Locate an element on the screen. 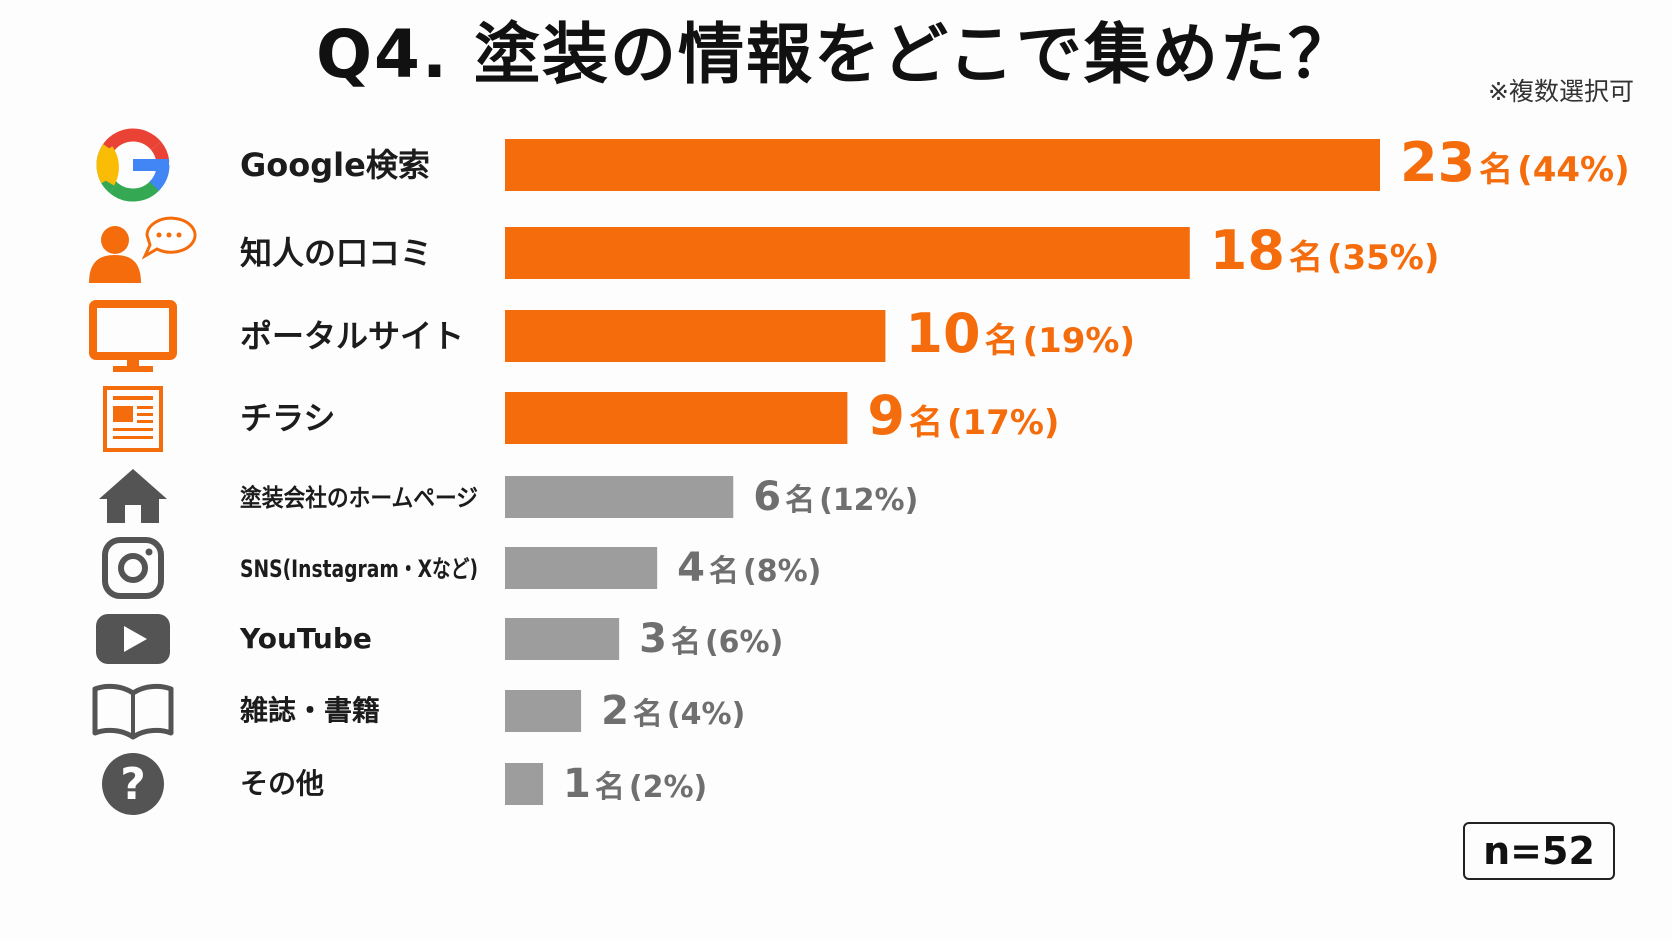 The image size is (1672, 941). sample-size-box: n=52 is located at coordinates (1539, 851).